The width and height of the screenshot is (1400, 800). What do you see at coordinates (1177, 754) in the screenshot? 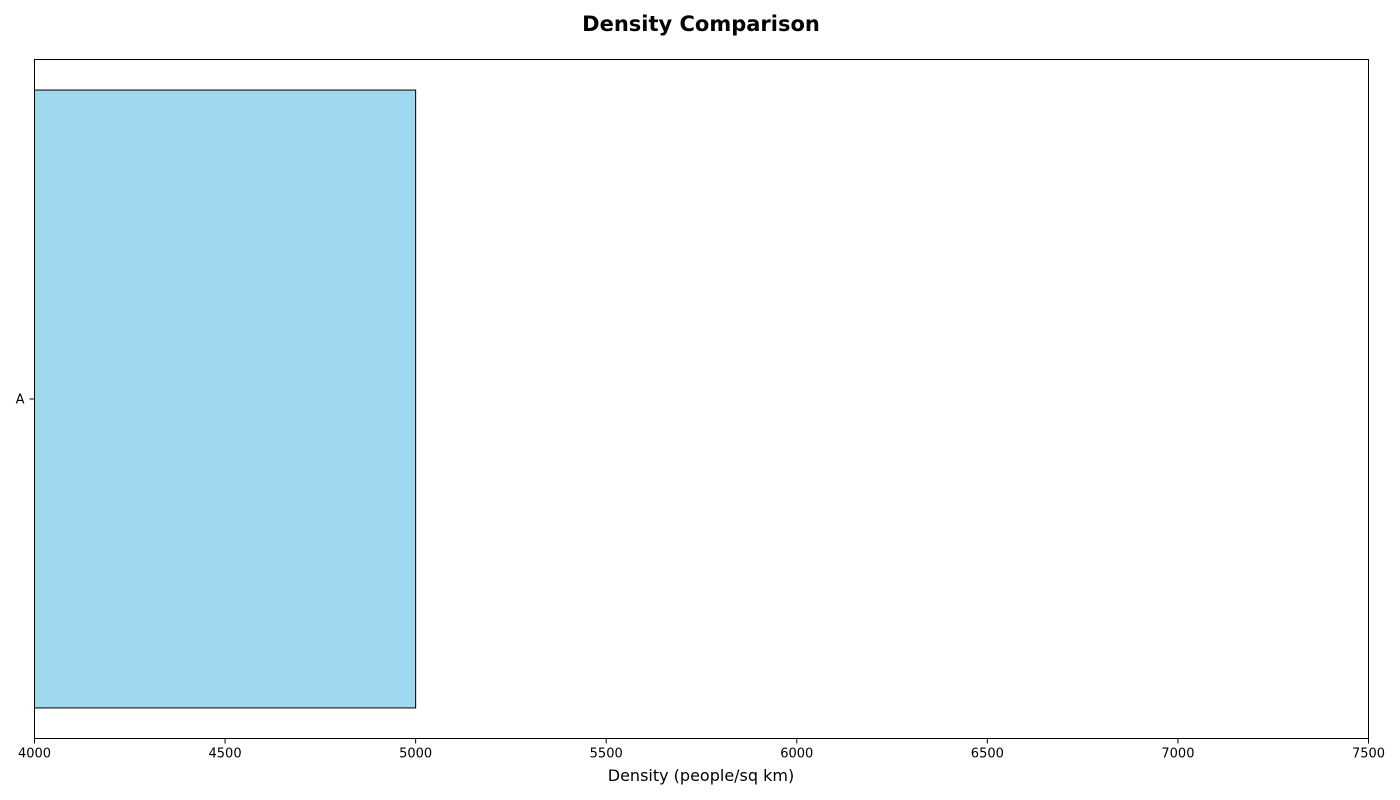
I see `x-tick-label: 7000` at bounding box center [1177, 754].